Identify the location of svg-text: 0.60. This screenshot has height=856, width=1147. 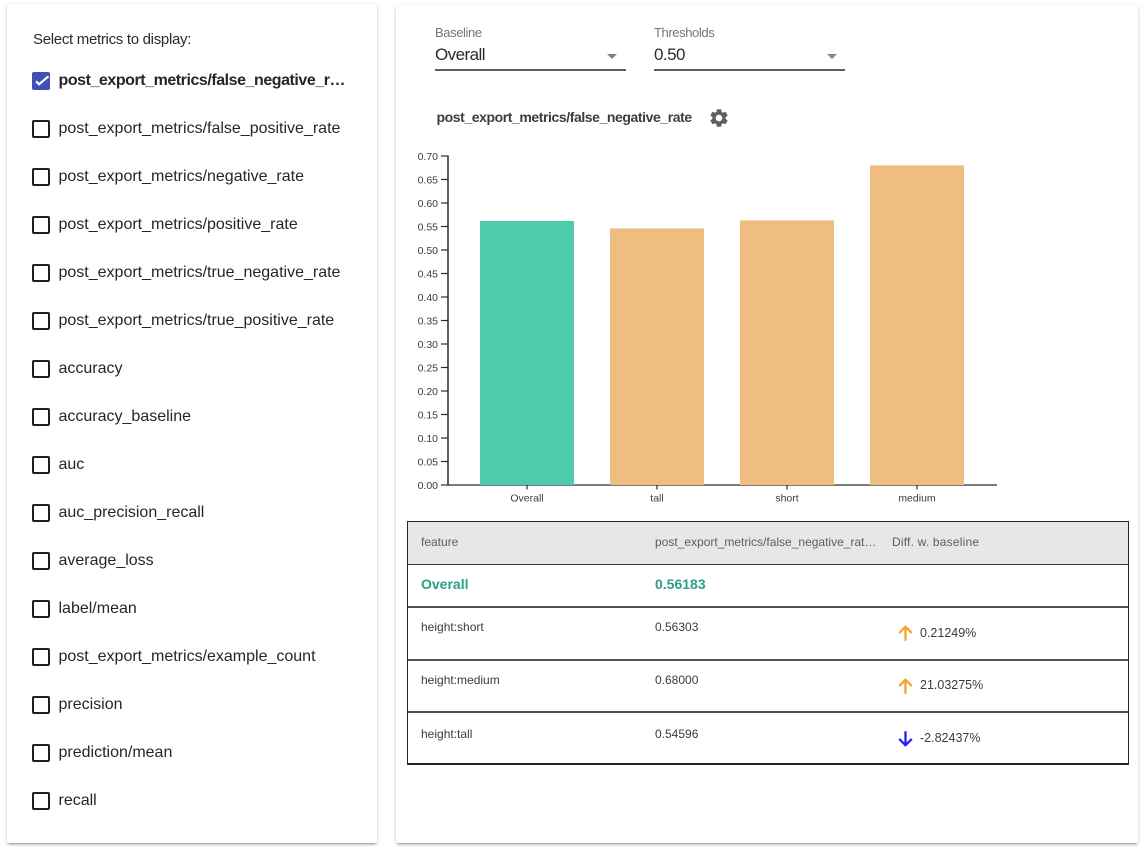
(428, 204).